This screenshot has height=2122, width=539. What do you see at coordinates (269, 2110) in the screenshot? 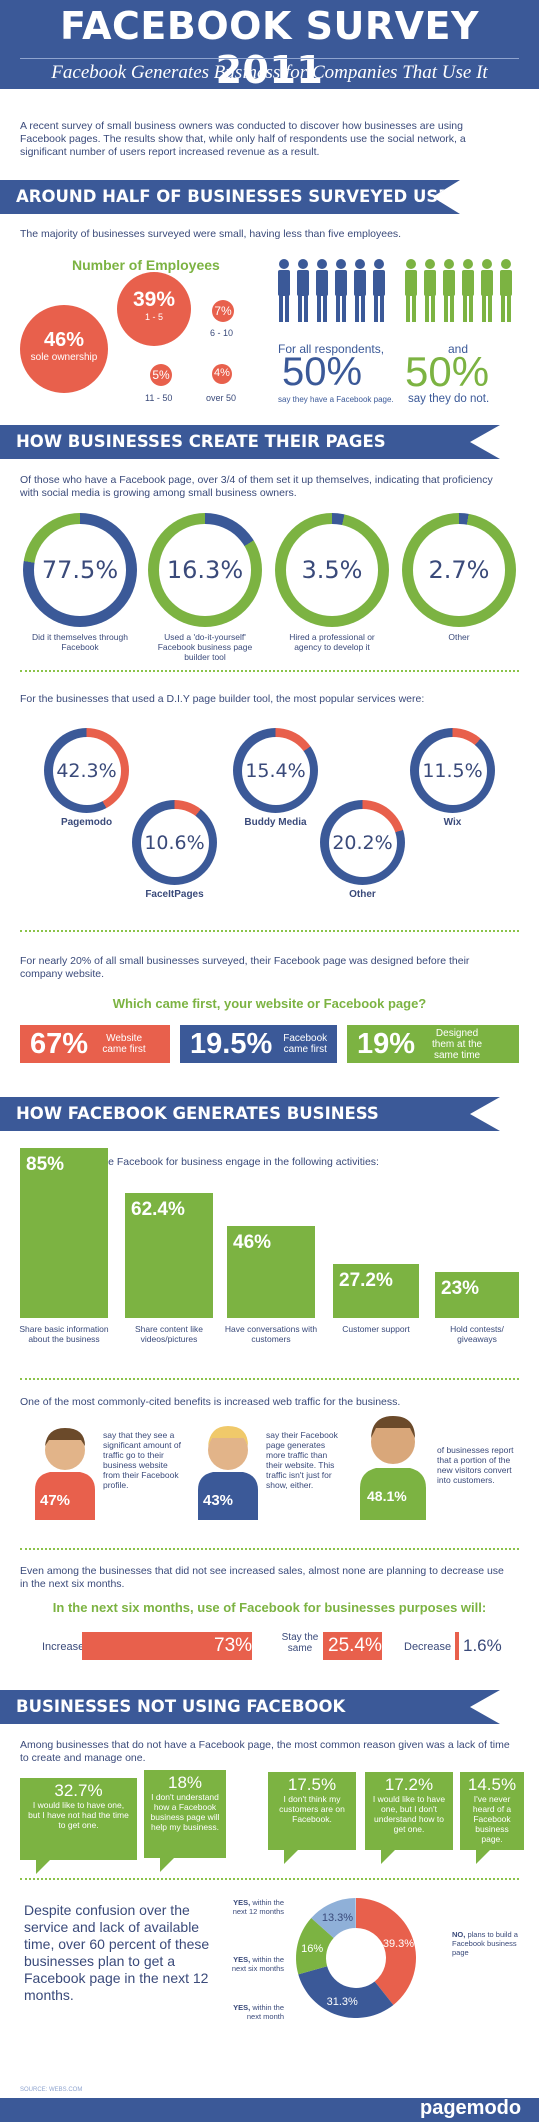
I see `footer-bar` at bounding box center [269, 2110].